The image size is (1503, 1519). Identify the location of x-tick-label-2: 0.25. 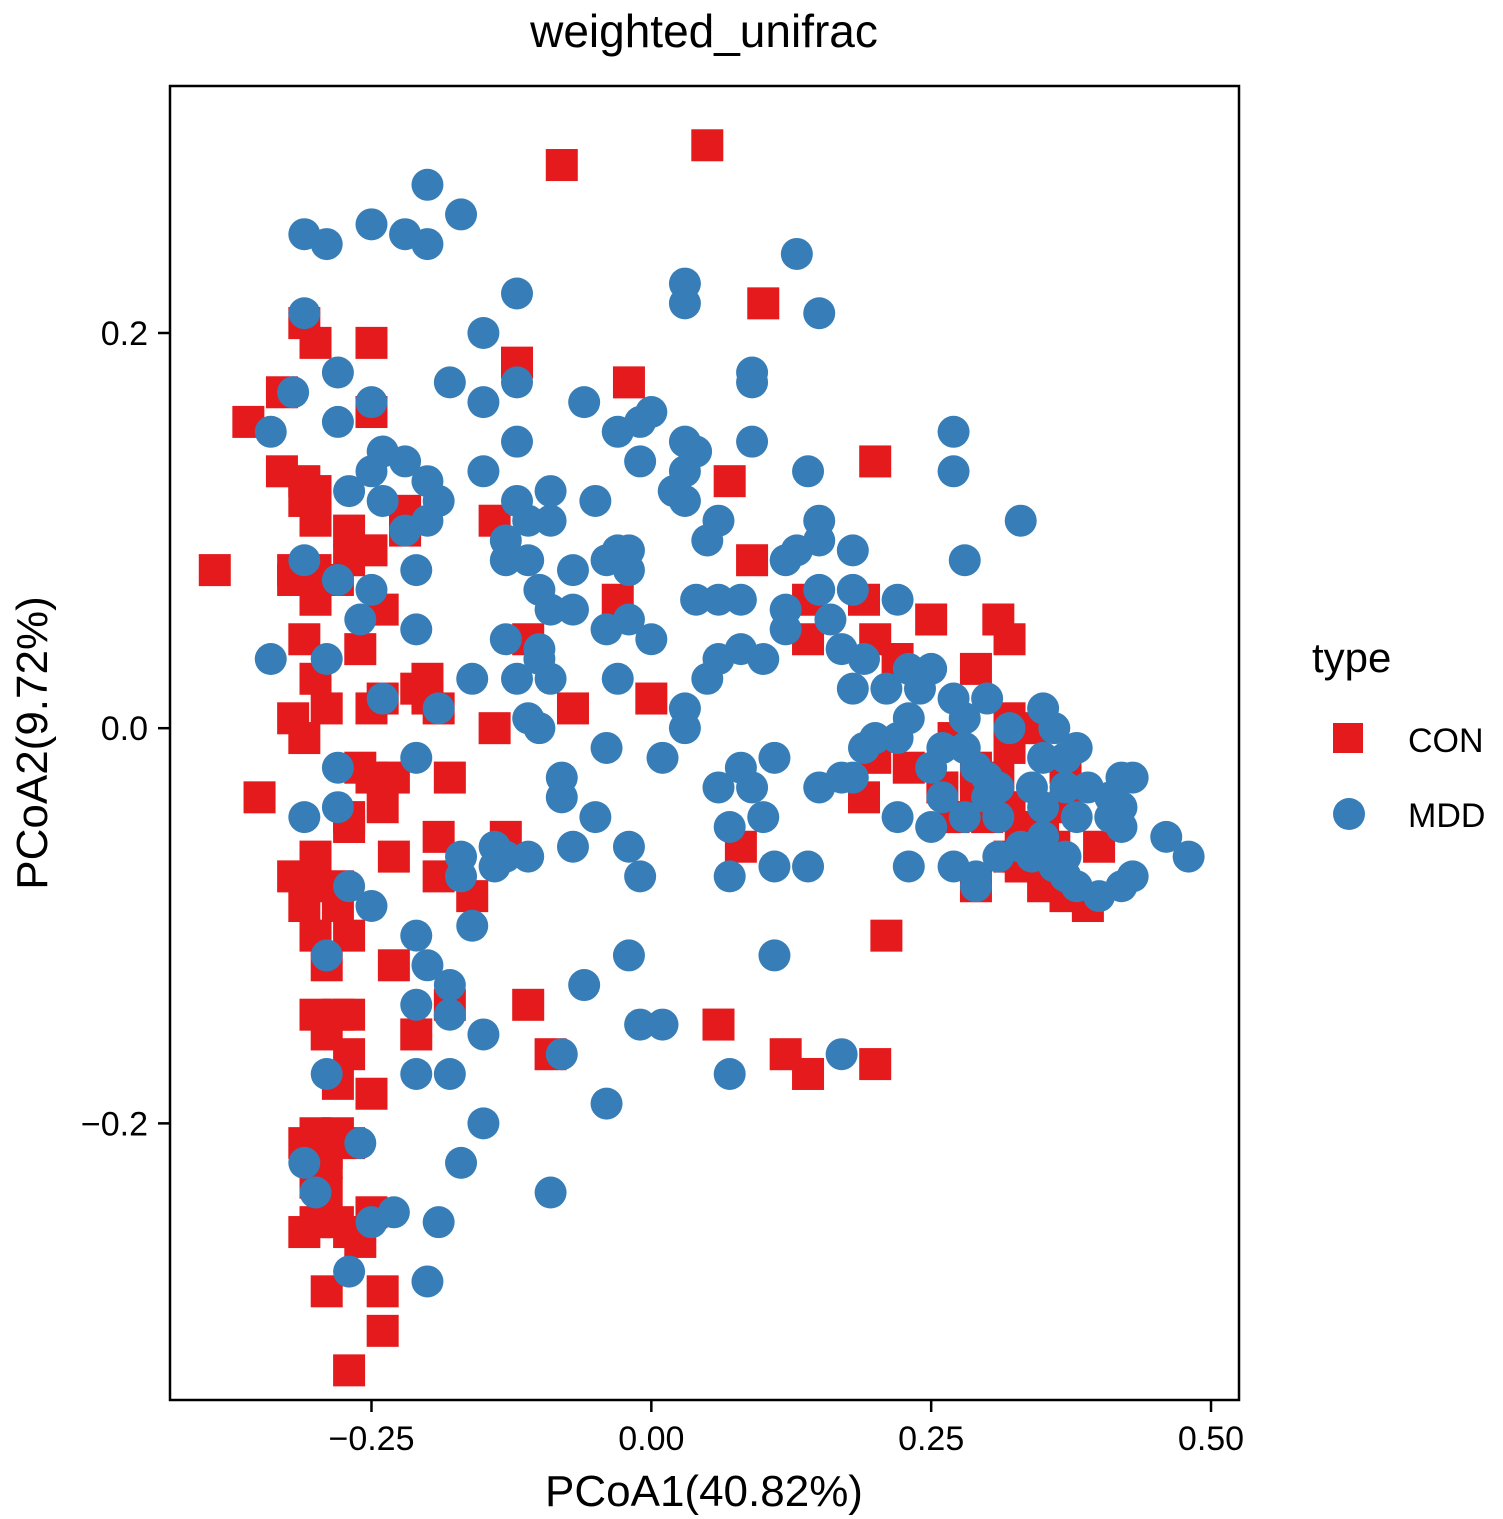
(931, 1439).